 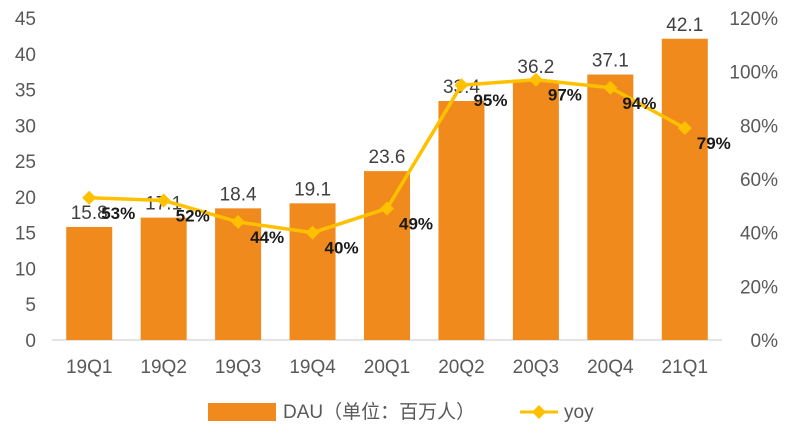 What do you see at coordinates (684, 25) in the screenshot?
I see `dau-value-label: 42.1` at bounding box center [684, 25].